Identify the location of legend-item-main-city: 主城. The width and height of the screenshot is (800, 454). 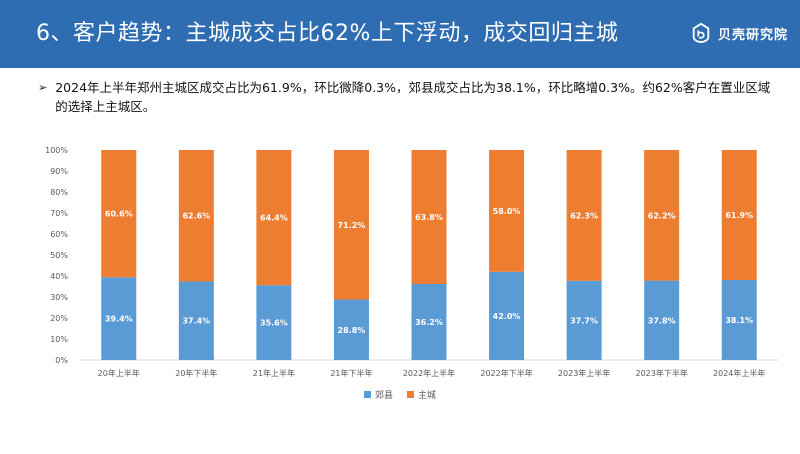
(421, 394).